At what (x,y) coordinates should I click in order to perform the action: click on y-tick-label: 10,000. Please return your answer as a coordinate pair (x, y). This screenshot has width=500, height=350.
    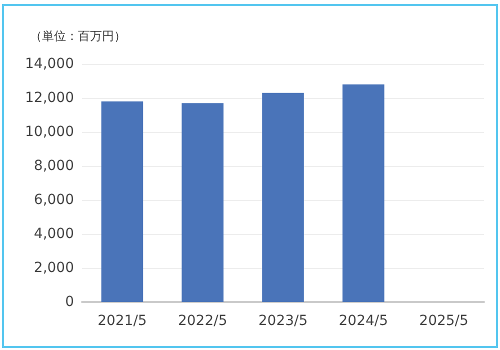
    Looking at the image, I should click on (49, 132).